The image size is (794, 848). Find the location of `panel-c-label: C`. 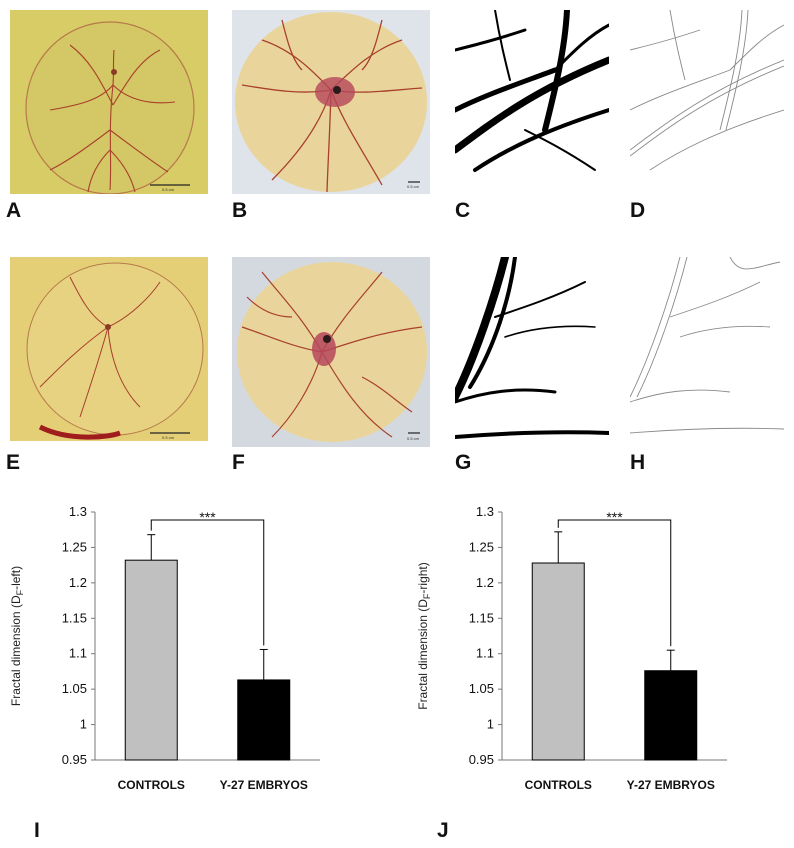

panel-c-label: C is located at coordinates (463, 210).